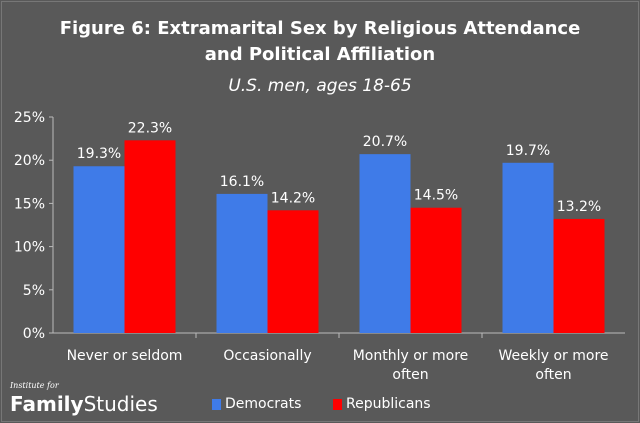  What do you see at coordinates (29, 248) in the screenshot?
I see `y-tick-label: 10%` at bounding box center [29, 248].